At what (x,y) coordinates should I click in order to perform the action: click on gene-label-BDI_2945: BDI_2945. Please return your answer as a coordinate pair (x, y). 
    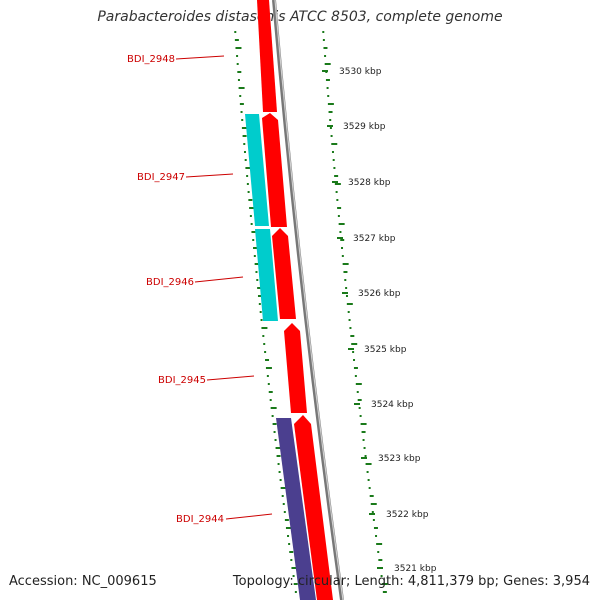
    Looking at the image, I should click on (182, 380).